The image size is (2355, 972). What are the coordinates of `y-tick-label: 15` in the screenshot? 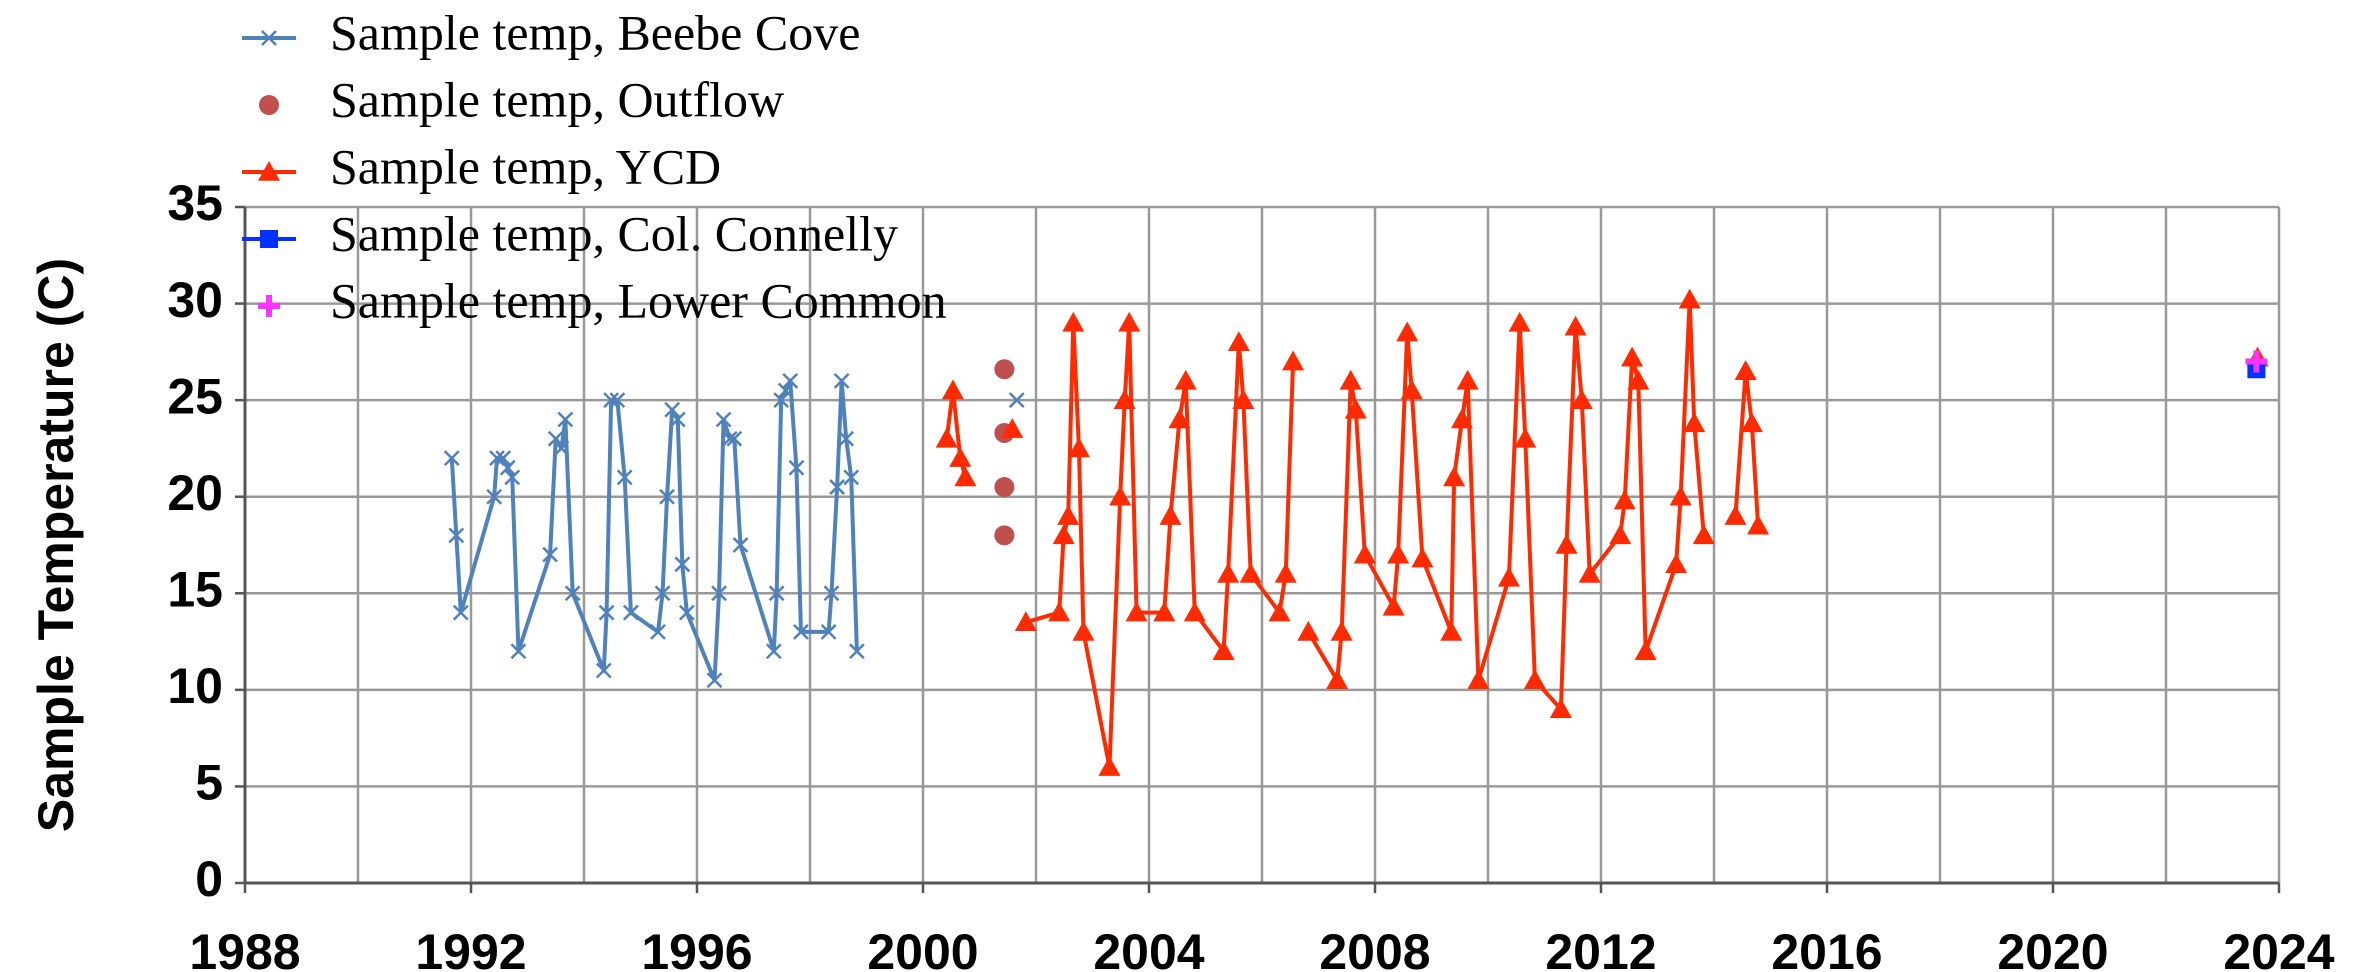 It's located at (195, 589).